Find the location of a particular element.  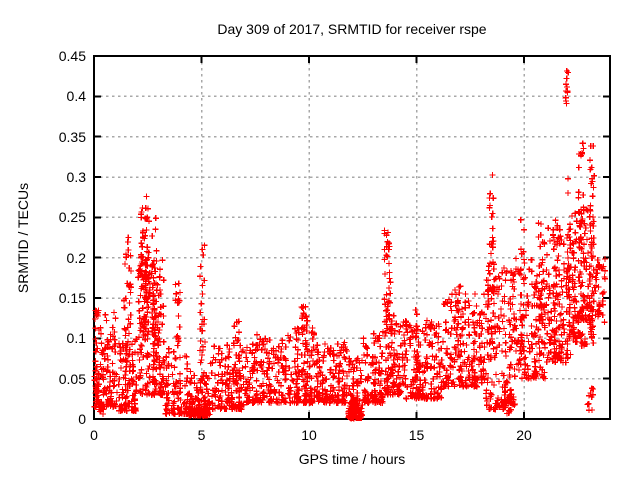

y-tick-label: 0 is located at coordinates (82, 419).